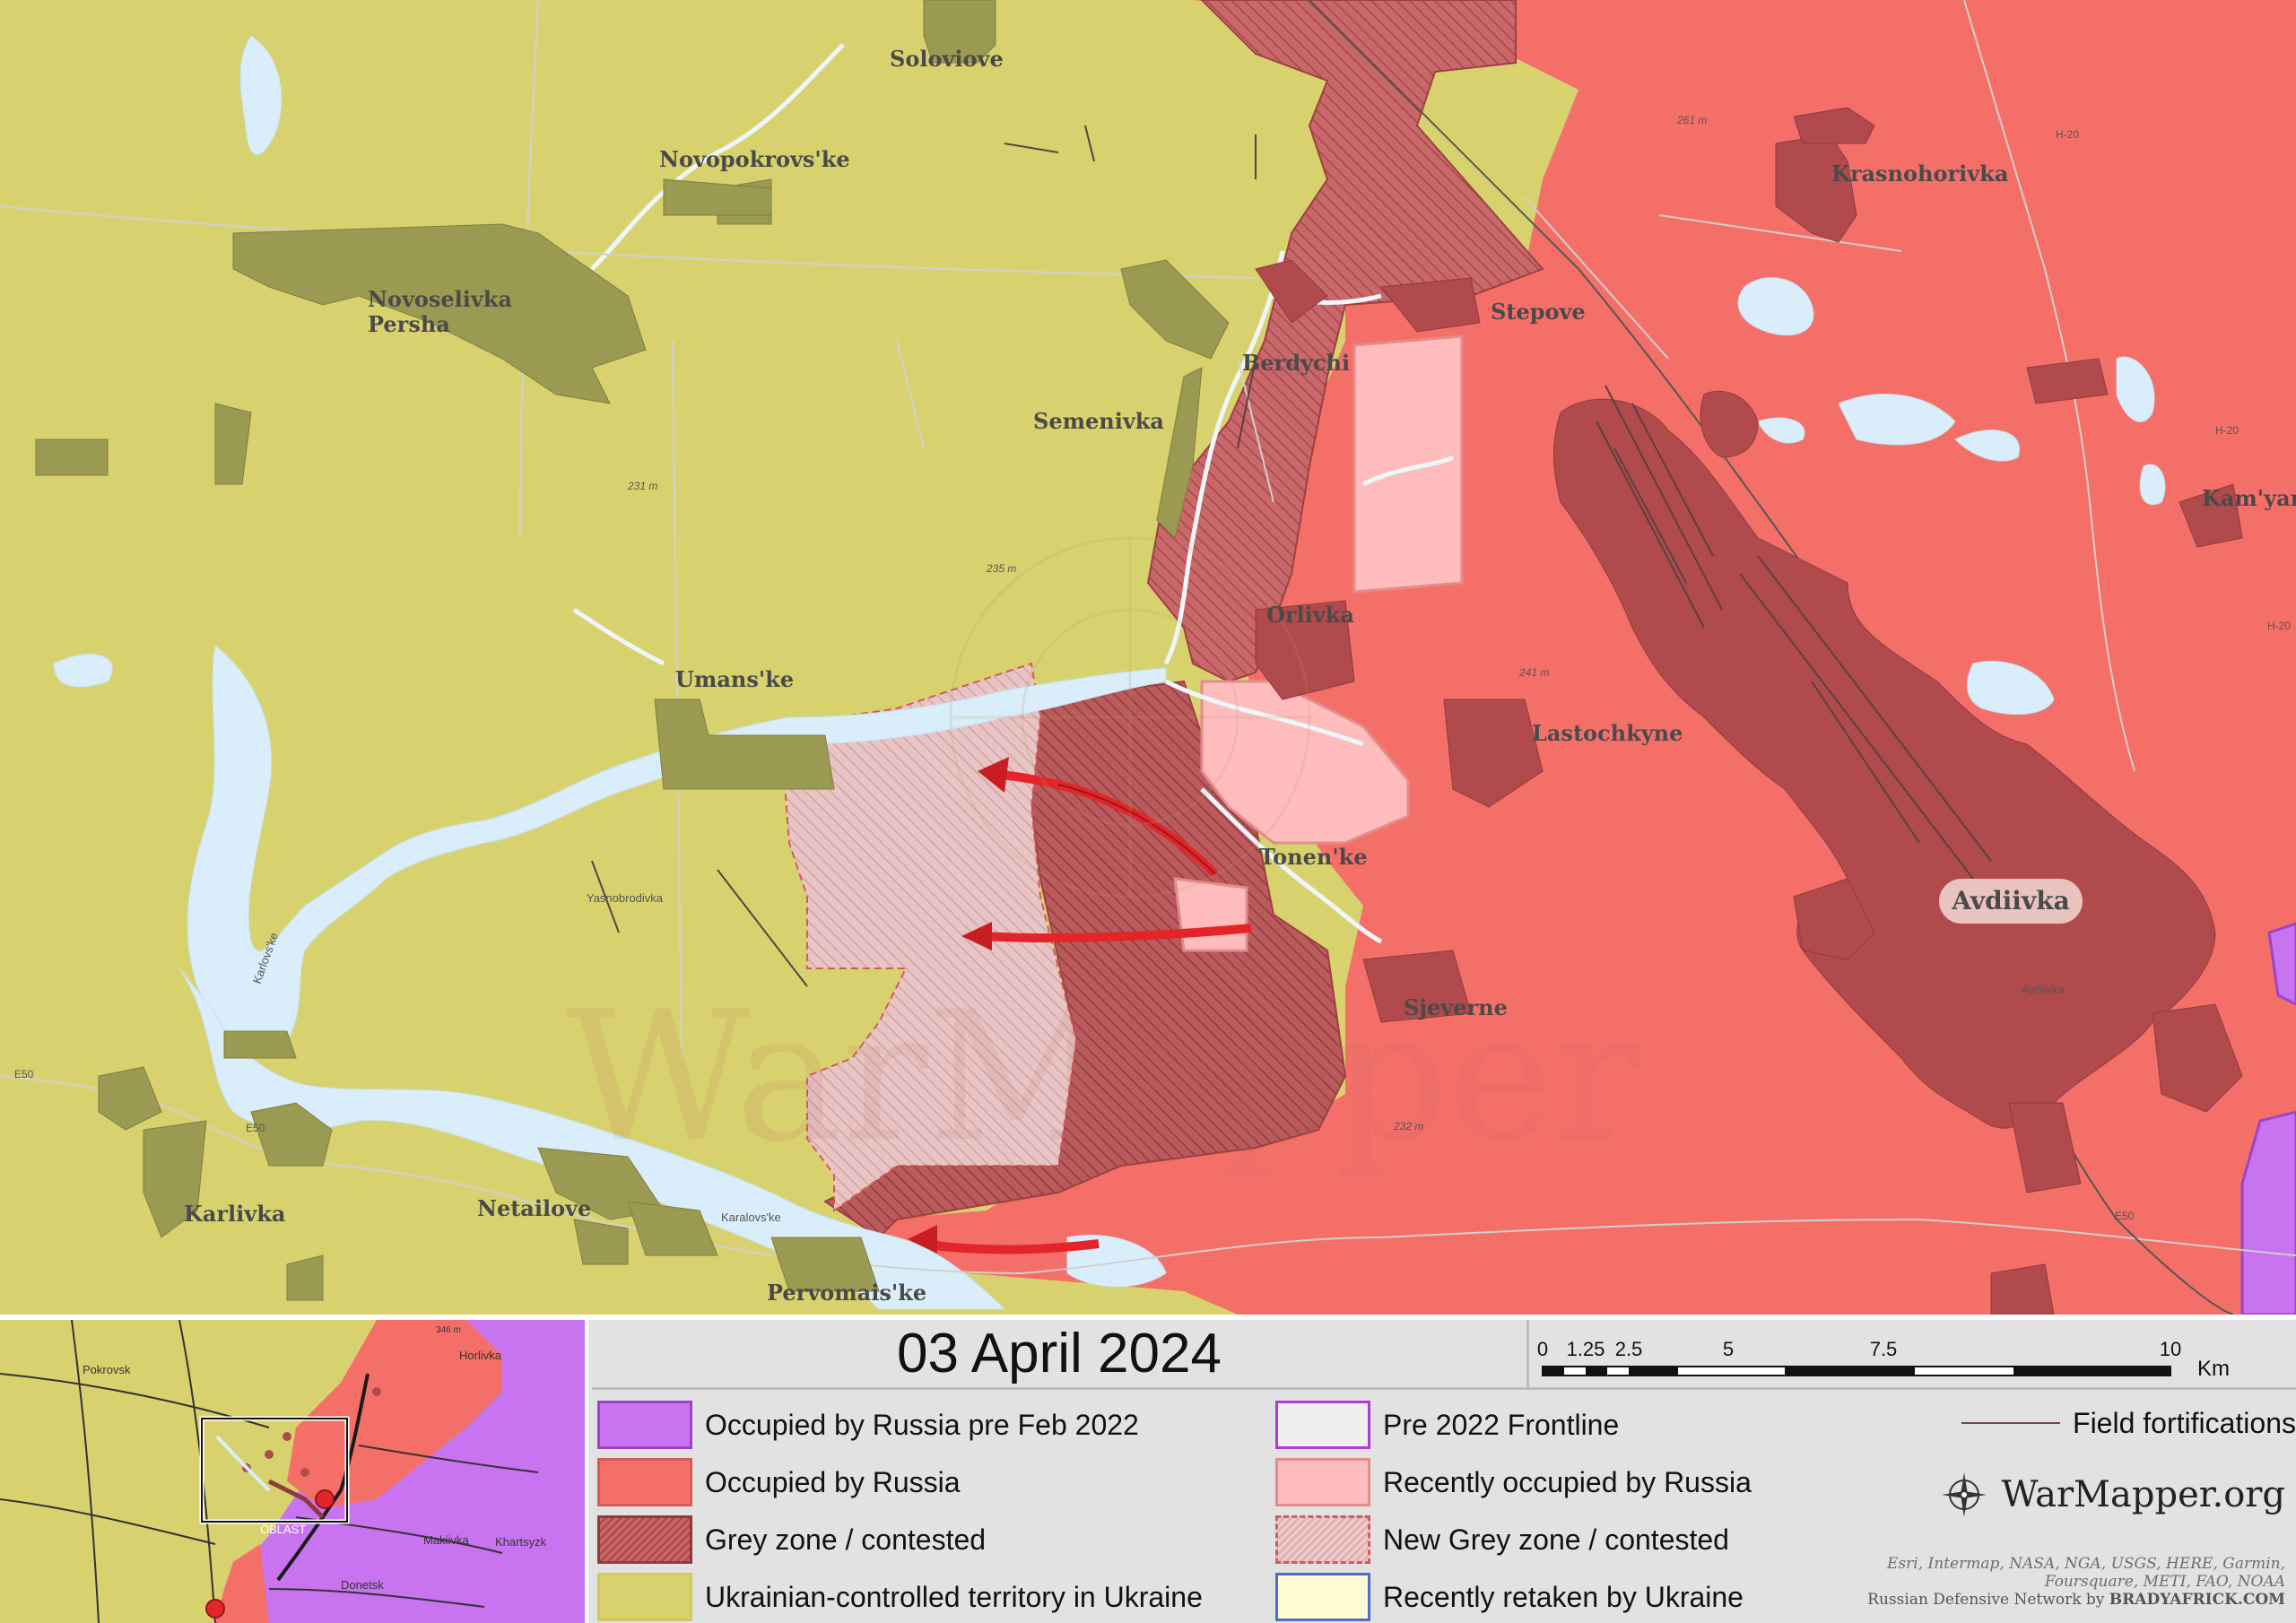 The width and height of the screenshot is (2296, 1623). I want to click on label-persha: Persha, so click(409, 324).